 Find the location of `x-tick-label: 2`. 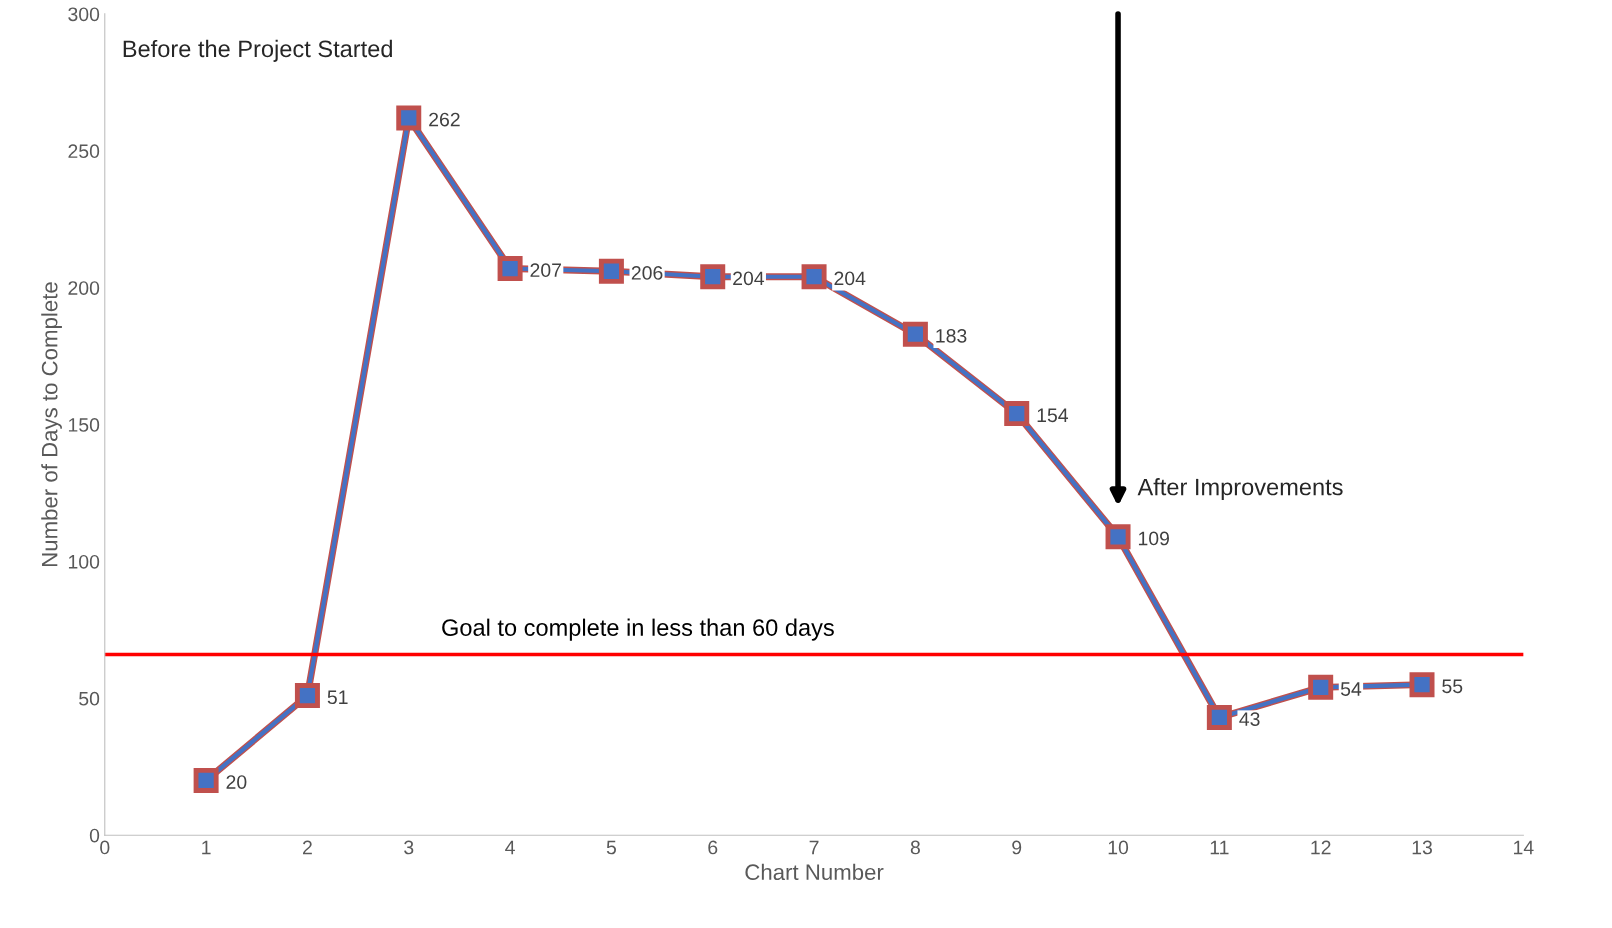

x-tick-label: 2 is located at coordinates (307, 847).